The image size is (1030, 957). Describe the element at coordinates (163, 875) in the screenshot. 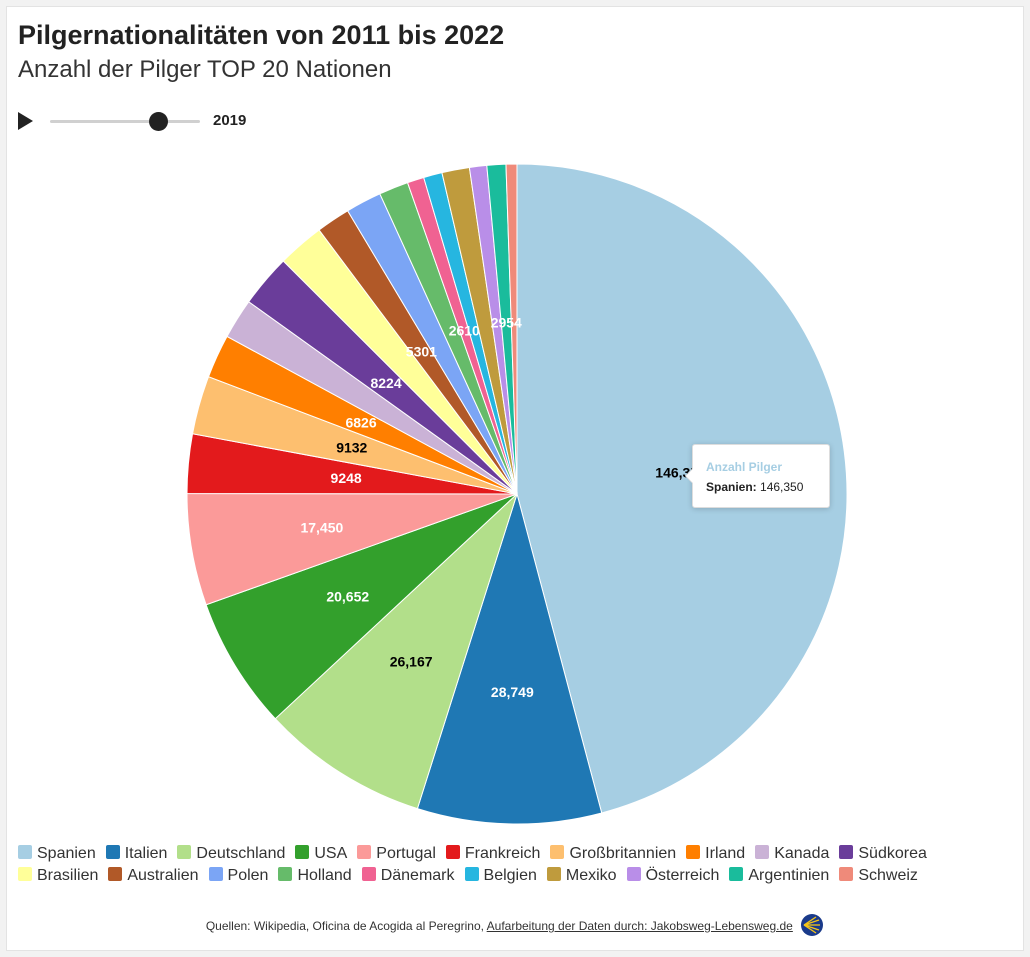

I see `legend-label: Australien` at that location.